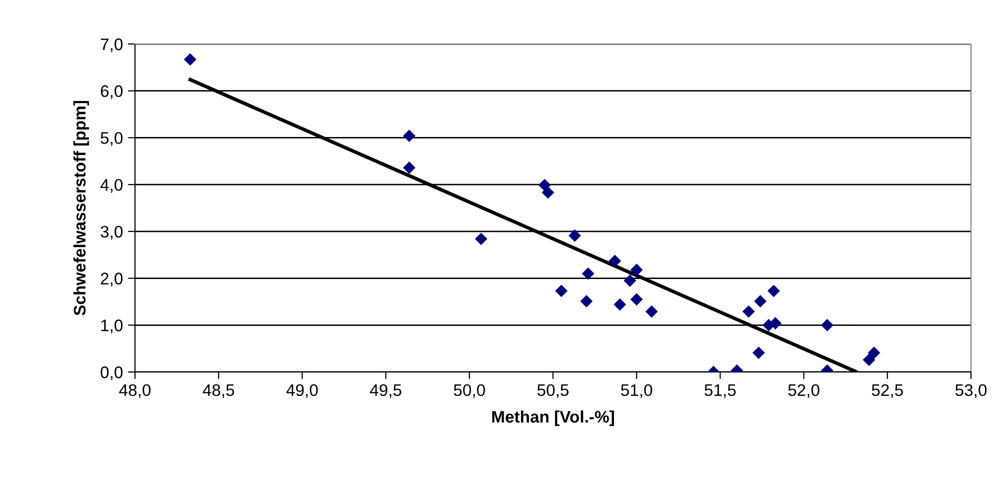 This screenshot has height=477, width=999. What do you see at coordinates (111, 233) in the screenshot?
I see `y-tick-label: 3,0` at bounding box center [111, 233].